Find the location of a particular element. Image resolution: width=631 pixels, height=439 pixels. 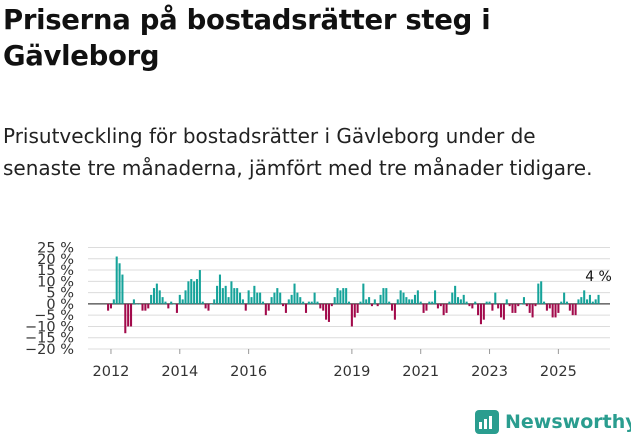

x-tick-label: 2025 is located at coordinates (558, 372).